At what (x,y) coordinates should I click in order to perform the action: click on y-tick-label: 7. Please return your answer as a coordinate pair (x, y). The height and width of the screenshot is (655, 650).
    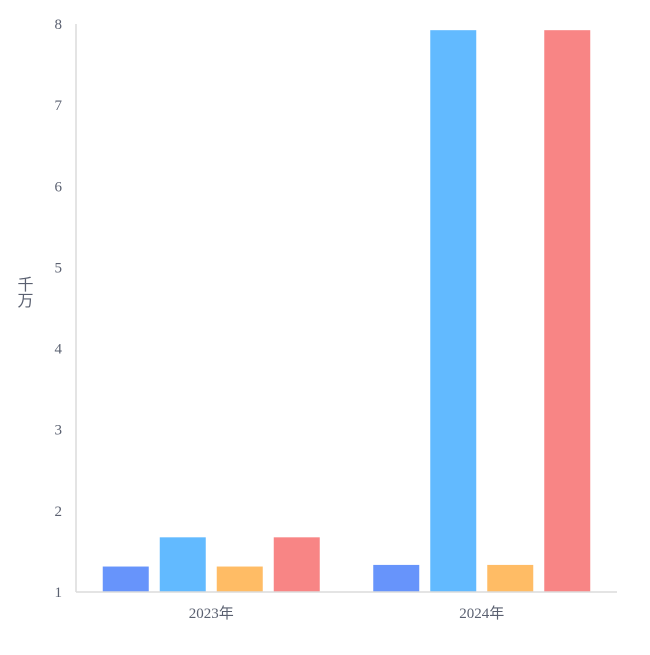
    Looking at the image, I should click on (59, 106).